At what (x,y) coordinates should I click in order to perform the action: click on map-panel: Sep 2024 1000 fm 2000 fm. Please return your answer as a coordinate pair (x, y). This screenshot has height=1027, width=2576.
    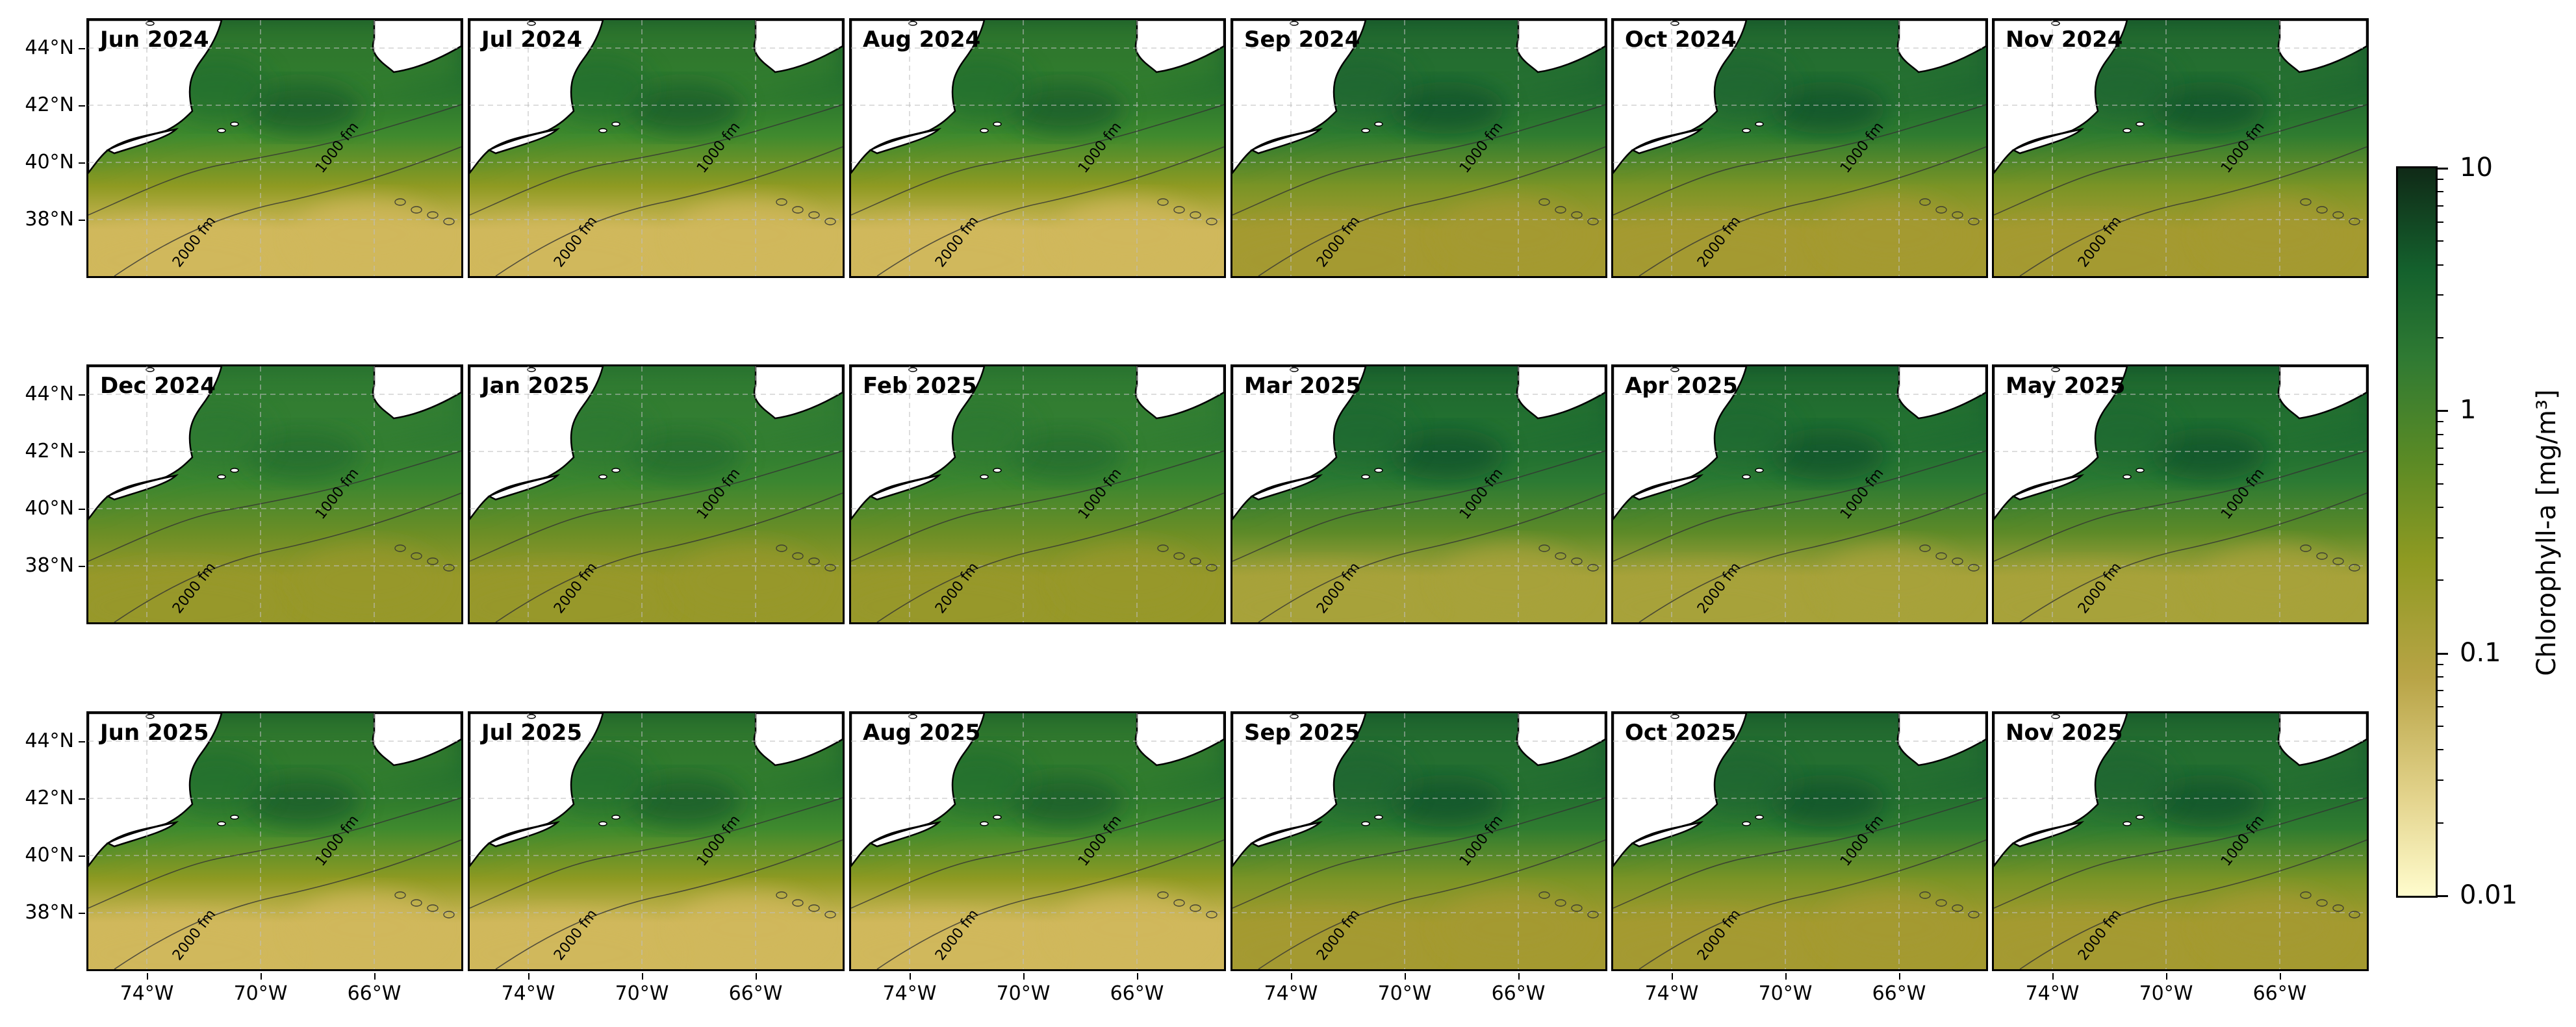
    Looking at the image, I should click on (1419, 148).